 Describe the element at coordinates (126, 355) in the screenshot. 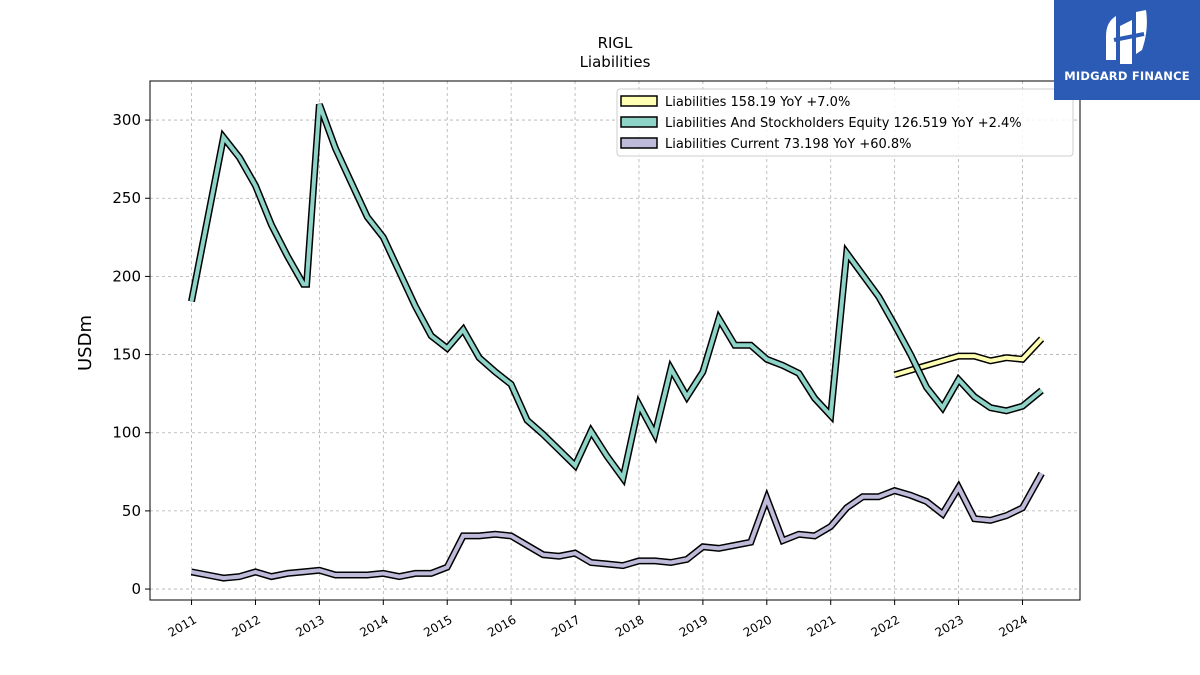

I see `y-tick-label: 150` at that location.